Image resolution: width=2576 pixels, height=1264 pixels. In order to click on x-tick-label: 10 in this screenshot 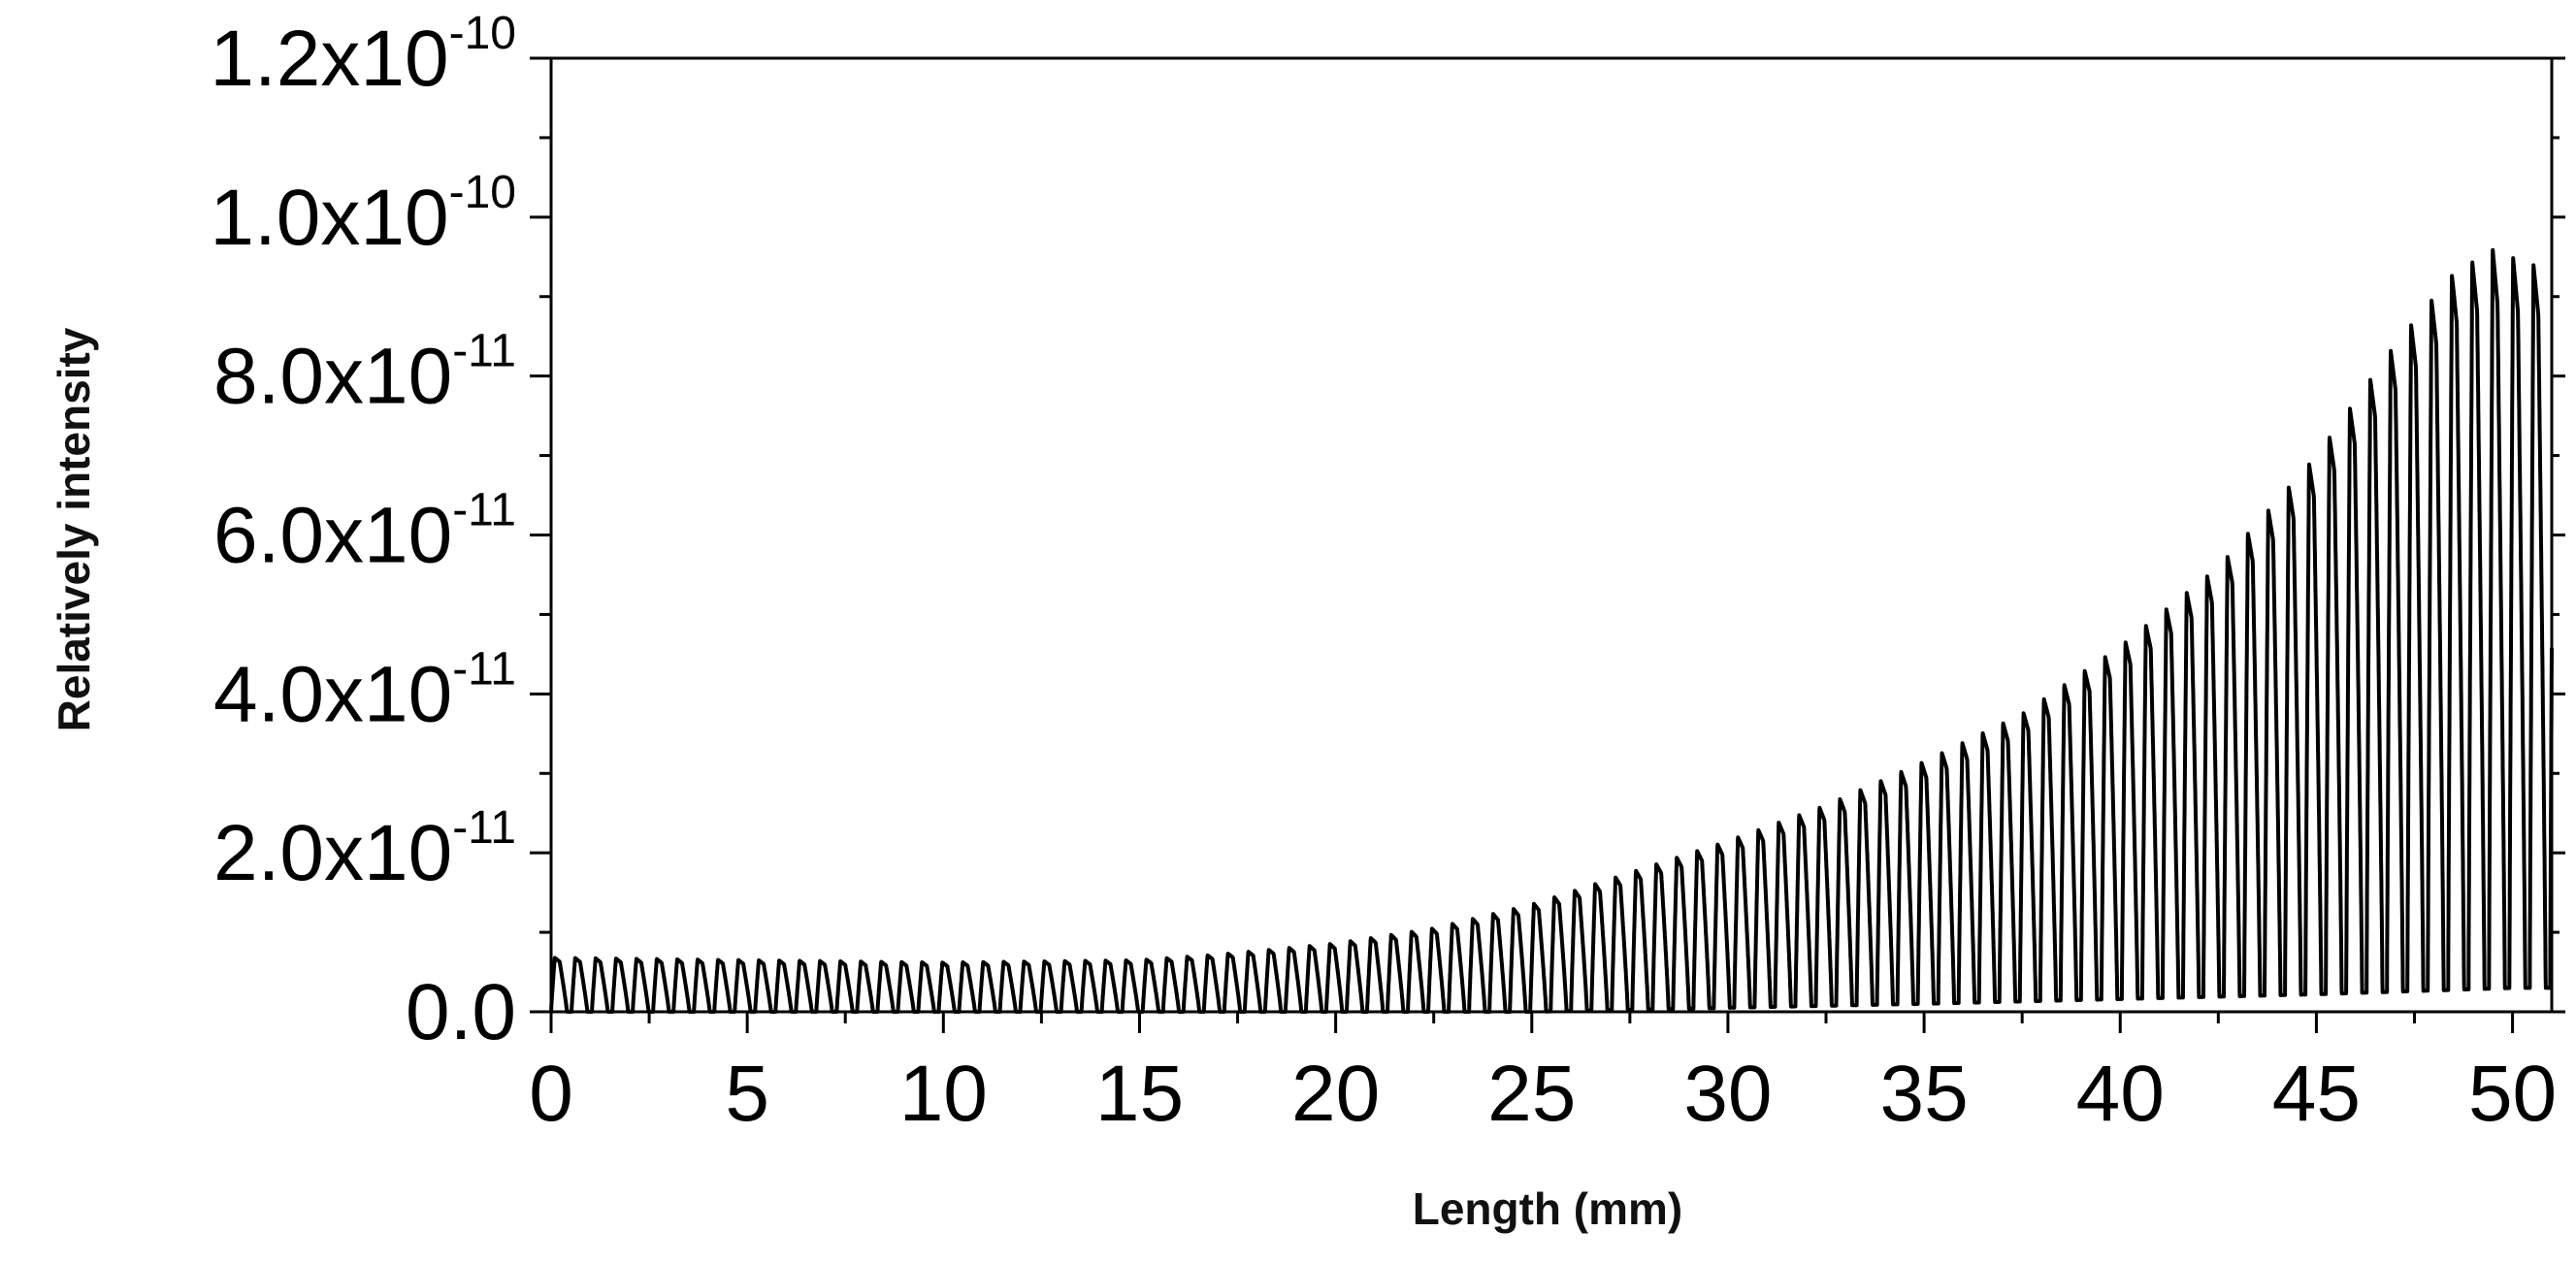, I will do `click(944, 1094)`.